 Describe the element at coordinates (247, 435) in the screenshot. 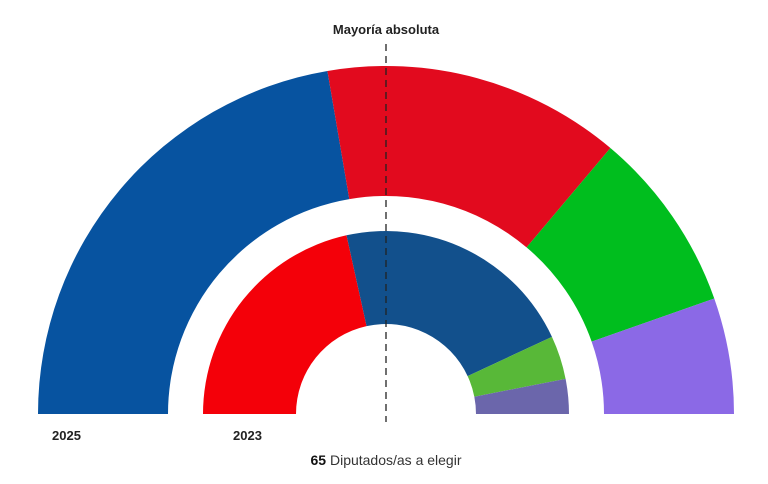

I see `year-label-2023: 2023` at that location.